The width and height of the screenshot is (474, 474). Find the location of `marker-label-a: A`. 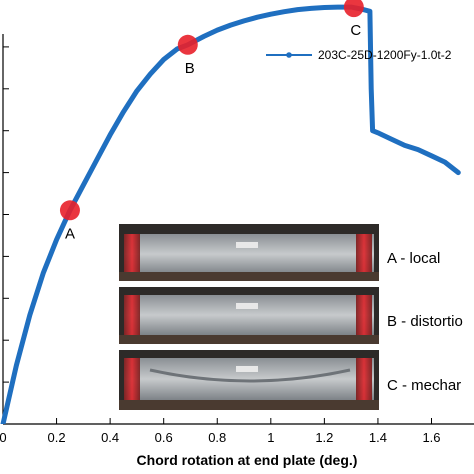

marker-label-a: A is located at coordinates (70, 233).